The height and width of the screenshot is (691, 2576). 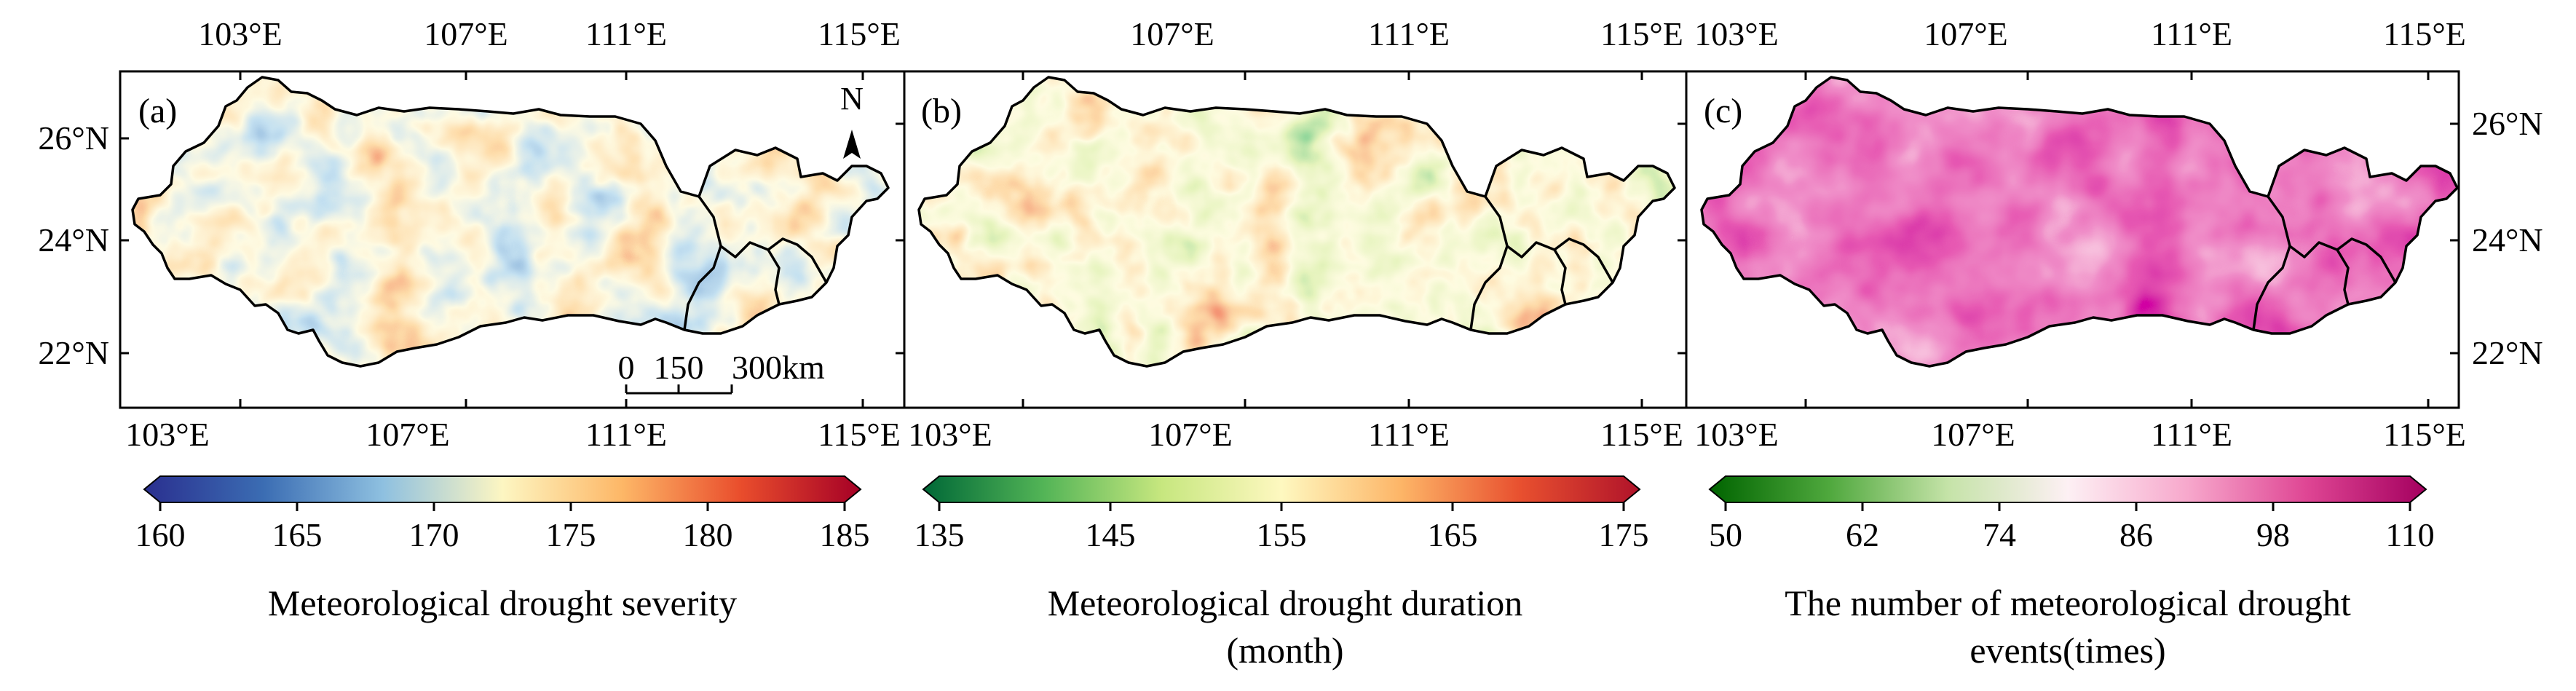 What do you see at coordinates (2424, 434) in the screenshot?
I see `tick-bottom-c-115: 115°E` at bounding box center [2424, 434].